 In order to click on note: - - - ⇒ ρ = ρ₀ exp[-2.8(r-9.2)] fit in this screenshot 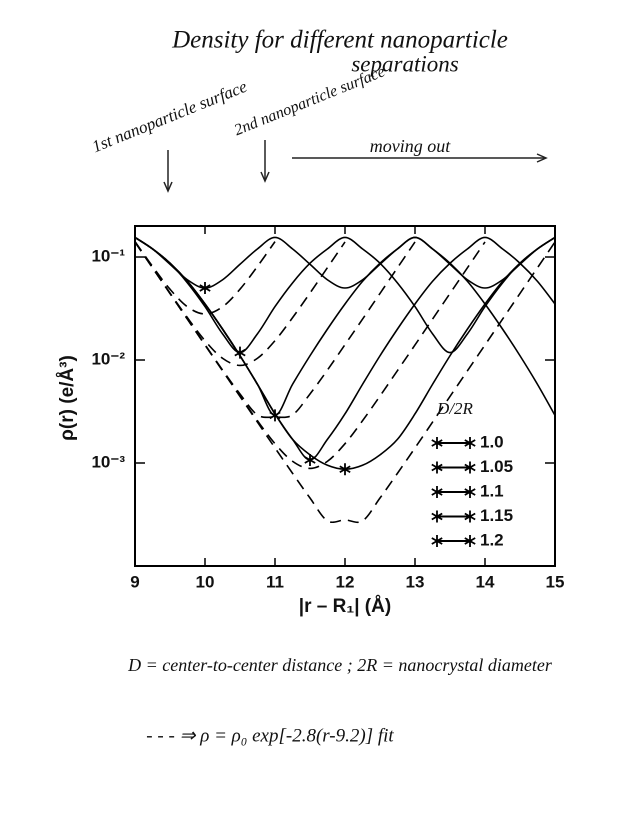, I will do `click(270, 735)`.